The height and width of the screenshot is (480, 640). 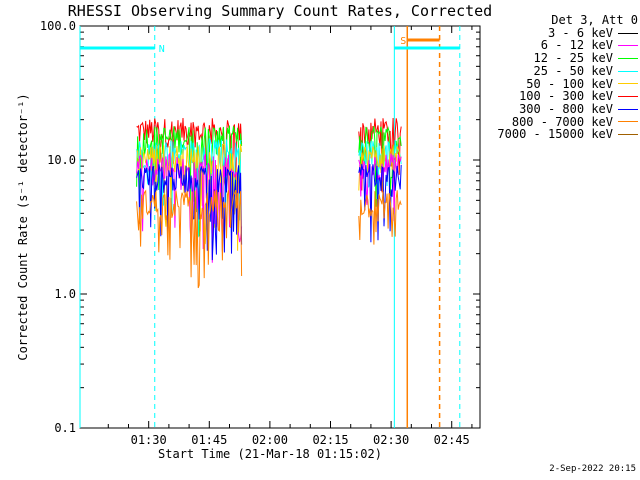 I want to click on legend-label: 300 - 800 keV, so click(x=566, y=108).